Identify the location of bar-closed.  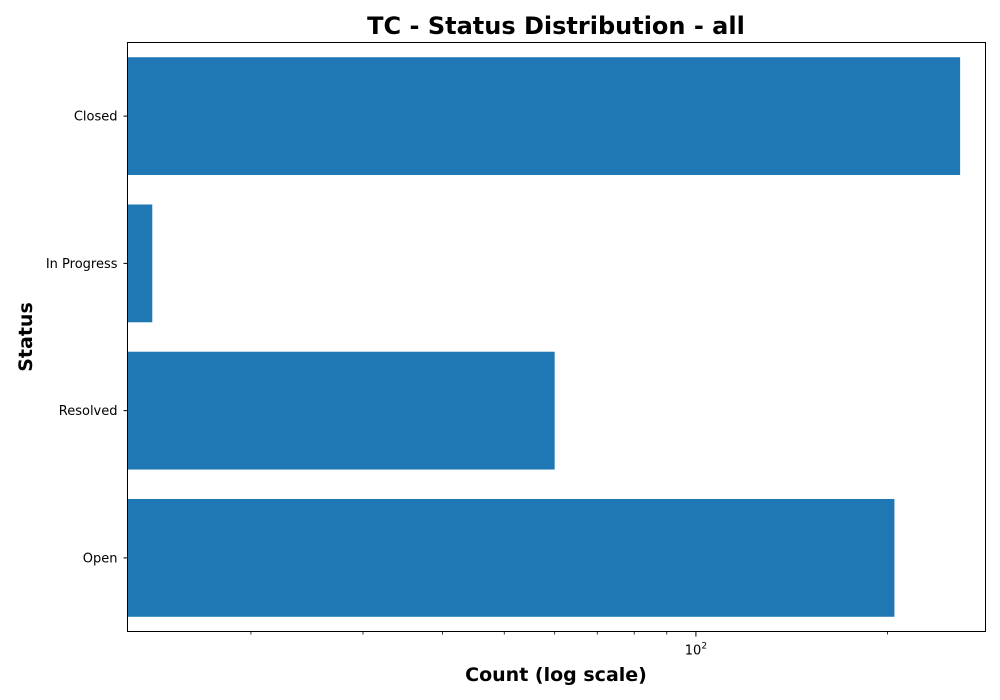
(544, 116).